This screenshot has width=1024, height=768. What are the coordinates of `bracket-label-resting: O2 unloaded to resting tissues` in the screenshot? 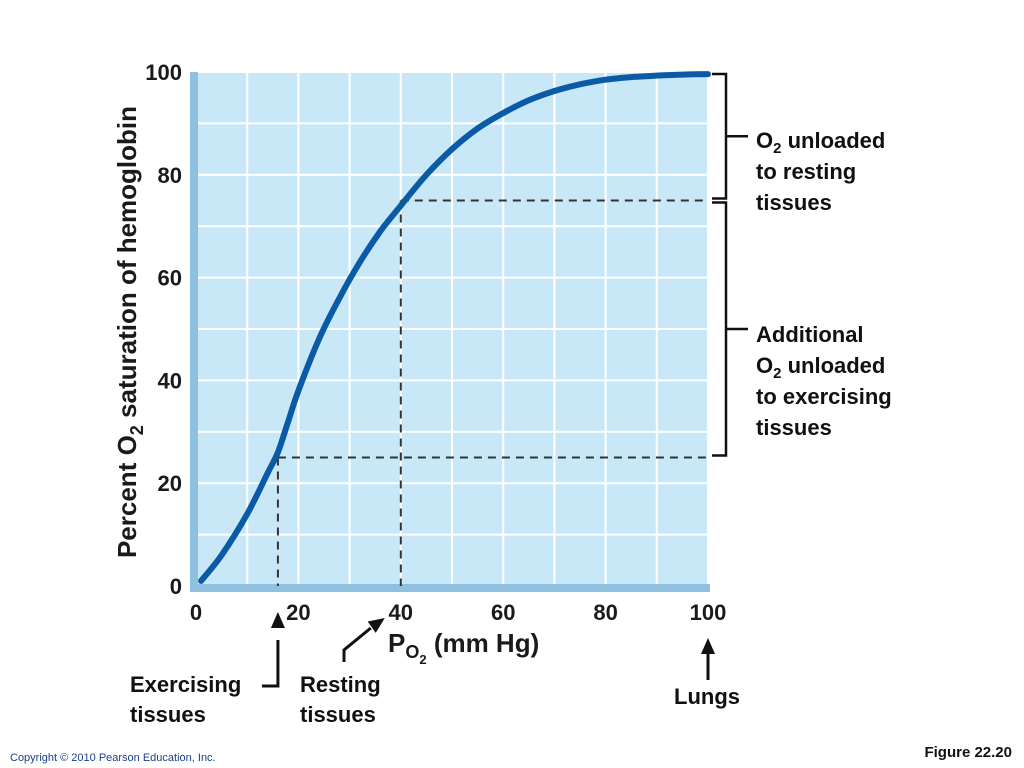 It's located at (823, 171).